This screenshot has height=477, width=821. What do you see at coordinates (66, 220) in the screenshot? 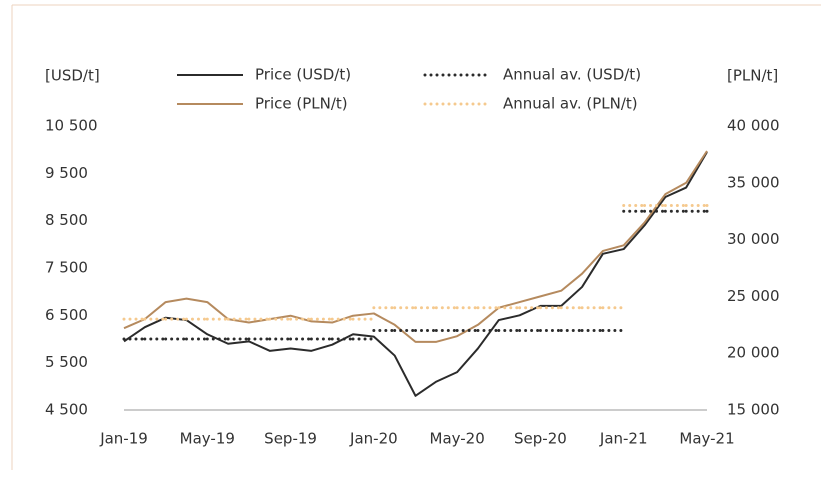
I see `y-tick-label: 8 500` at bounding box center [66, 220].